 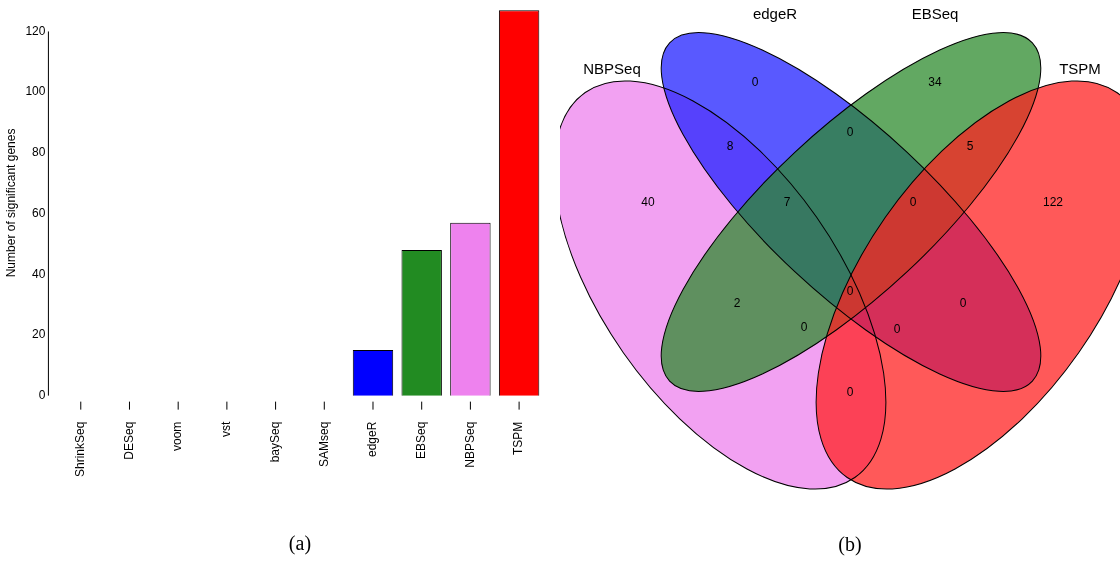 What do you see at coordinates (226, 428) in the screenshot?
I see `x-tick-label: vst` at bounding box center [226, 428].